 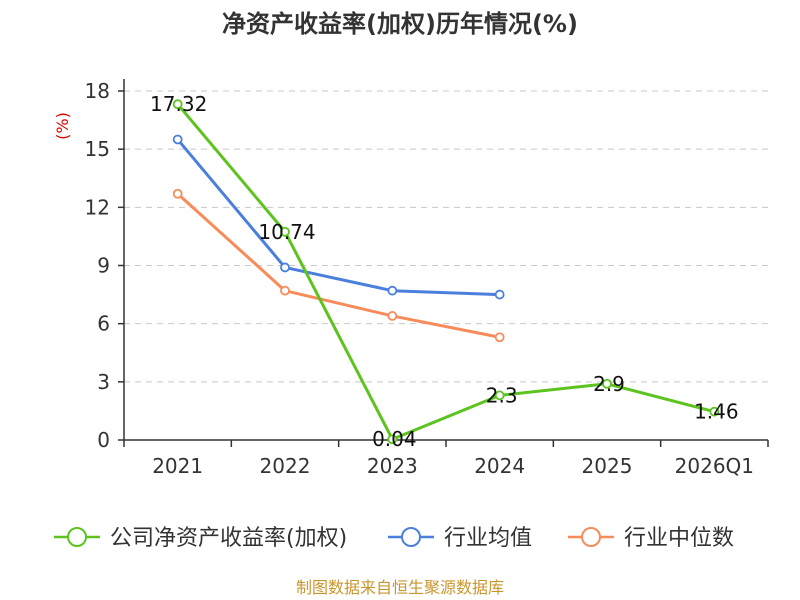 What do you see at coordinates (499, 466) in the screenshot?
I see `x-tick-label: 2024` at bounding box center [499, 466].